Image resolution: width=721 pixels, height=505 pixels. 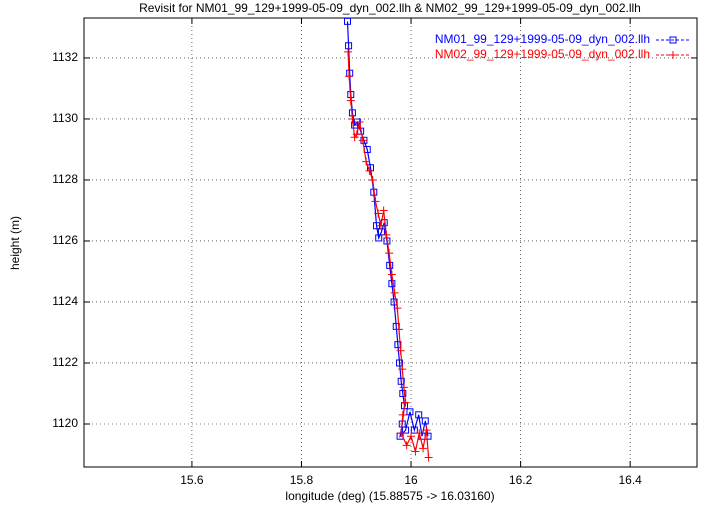 I want to click on x-tick-label: 16, so click(x=411, y=480).